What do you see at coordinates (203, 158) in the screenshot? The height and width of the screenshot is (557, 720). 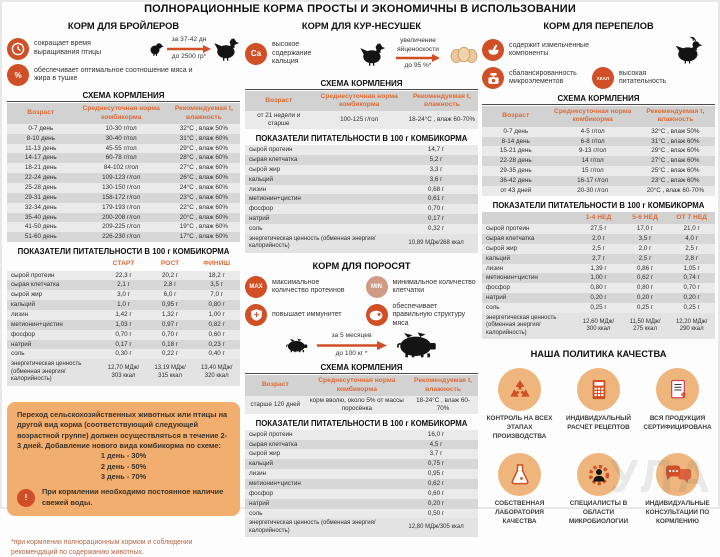 I see `cell-value: 28°C , влаж 60%` at bounding box center [203, 158].